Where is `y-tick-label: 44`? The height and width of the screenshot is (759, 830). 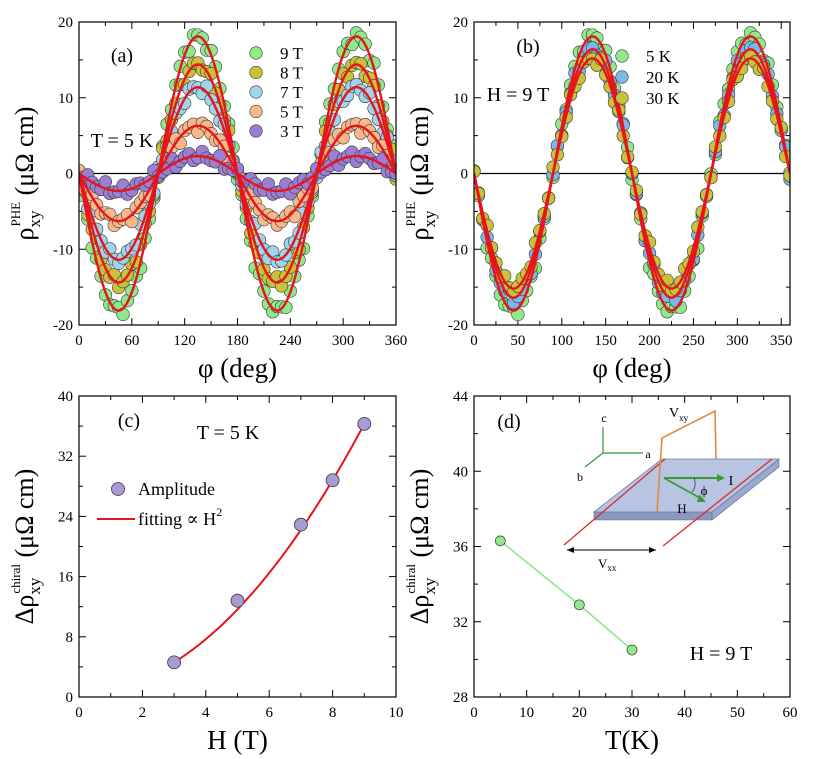 y-tick-label: 44 is located at coordinates (461, 397).